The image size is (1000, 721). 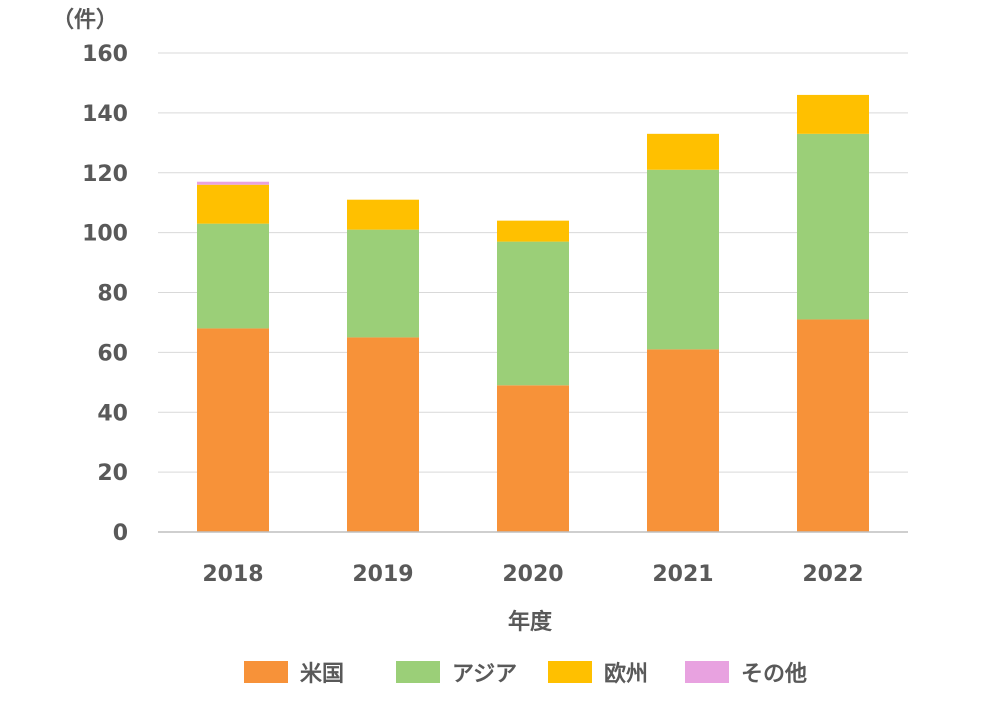 What do you see at coordinates (112, 294) in the screenshot?
I see `y-tick-label-80: 80` at bounding box center [112, 294].